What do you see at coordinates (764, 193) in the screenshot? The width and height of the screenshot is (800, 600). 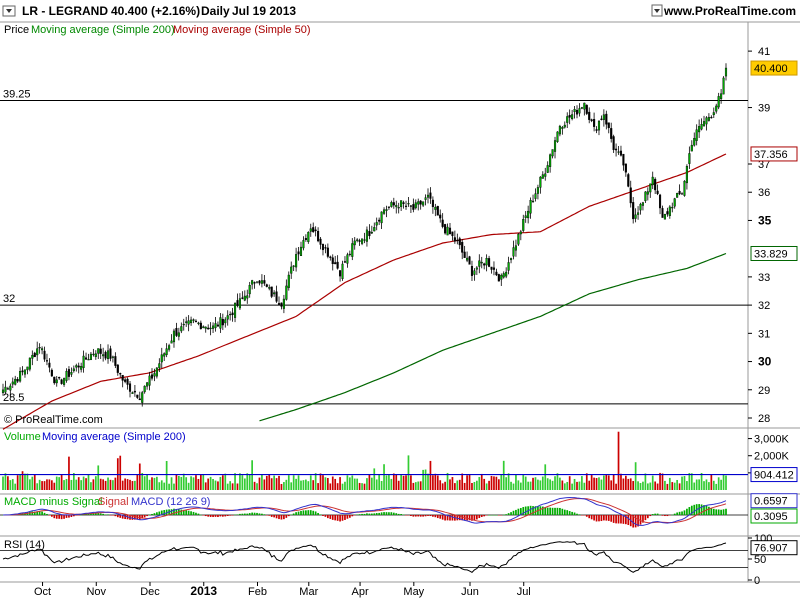 I see `price-axis-label: 36` at bounding box center [764, 193].